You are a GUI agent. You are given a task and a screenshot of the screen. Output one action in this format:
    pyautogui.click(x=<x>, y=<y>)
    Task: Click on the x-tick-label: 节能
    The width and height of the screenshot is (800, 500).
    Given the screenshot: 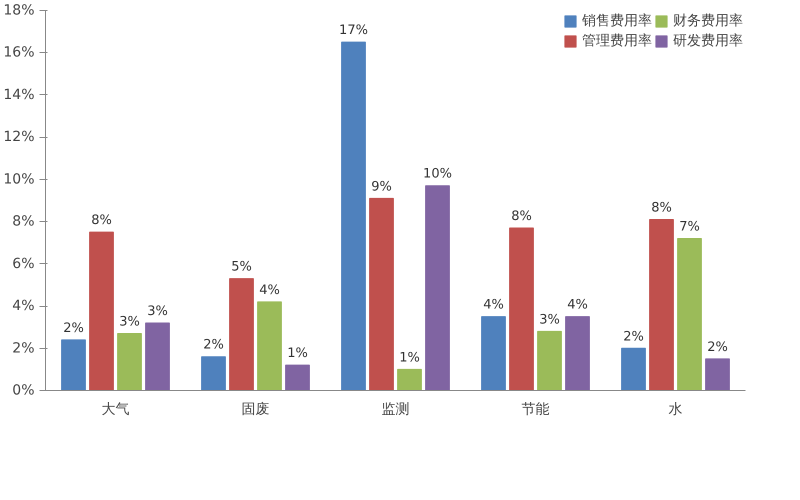 What is the action you would take?
    pyautogui.click(x=536, y=410)
    